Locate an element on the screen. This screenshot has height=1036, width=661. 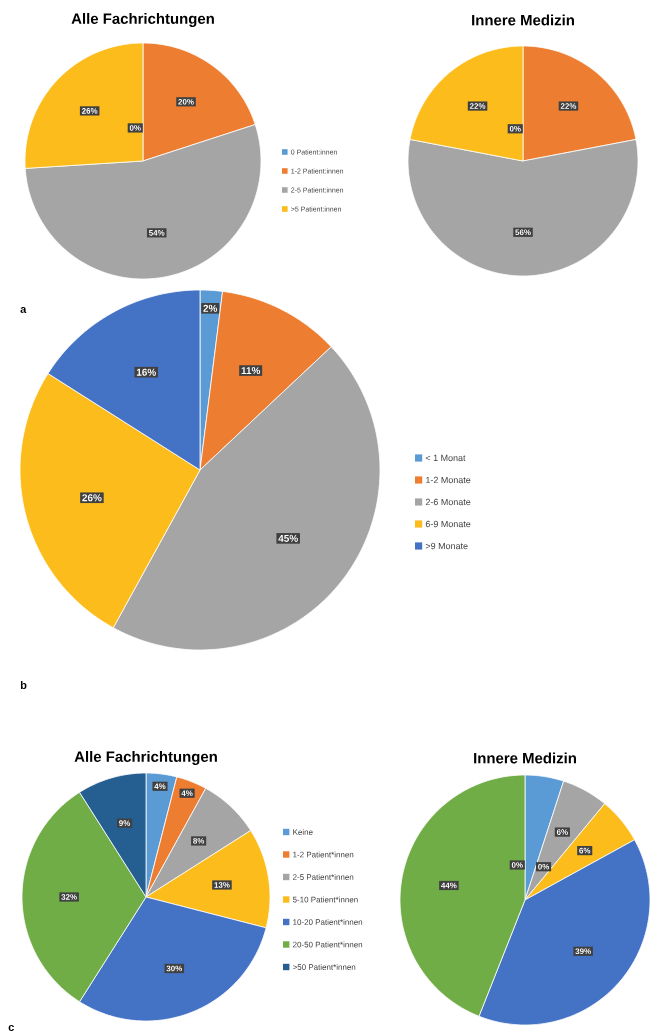
data-label: 45% is located at coordinates (288, 538).